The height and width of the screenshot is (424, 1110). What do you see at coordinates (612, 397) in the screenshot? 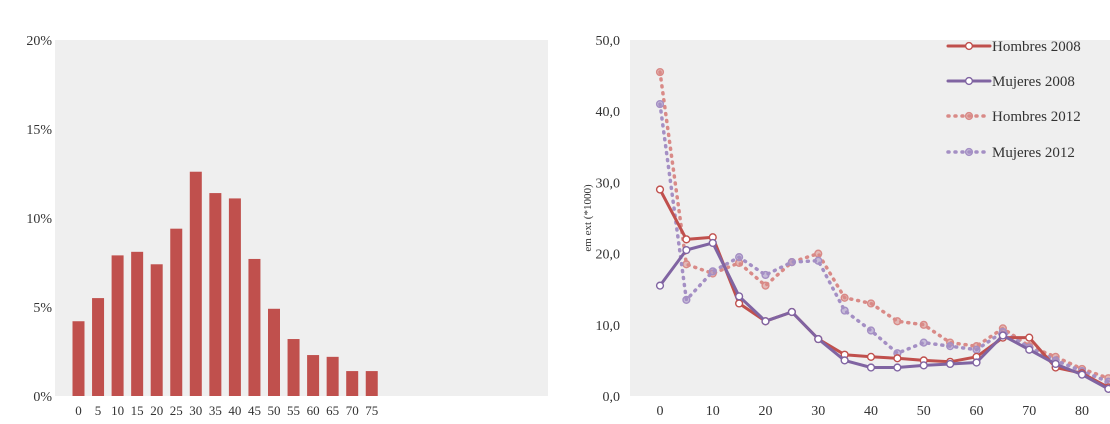
I see `y-tick-label: 0,0` at bounding box center [612, 397].